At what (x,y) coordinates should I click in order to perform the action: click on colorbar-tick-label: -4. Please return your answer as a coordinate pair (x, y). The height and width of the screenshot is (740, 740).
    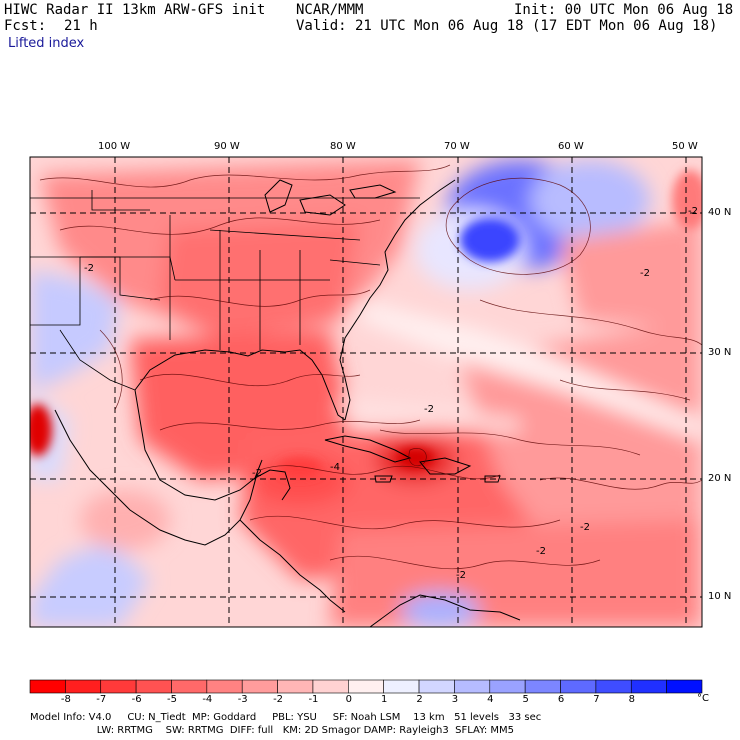
    Looking at the image, I should click on (207, 699).